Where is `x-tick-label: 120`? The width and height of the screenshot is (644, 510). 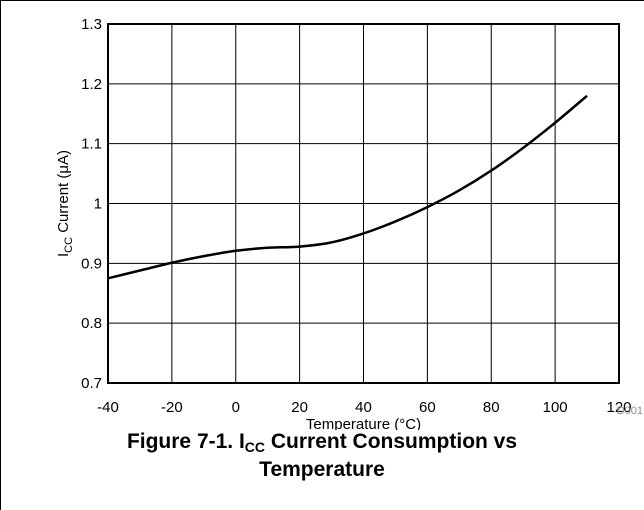
x-tick-label: 120 is located at coordinates (618, 407).